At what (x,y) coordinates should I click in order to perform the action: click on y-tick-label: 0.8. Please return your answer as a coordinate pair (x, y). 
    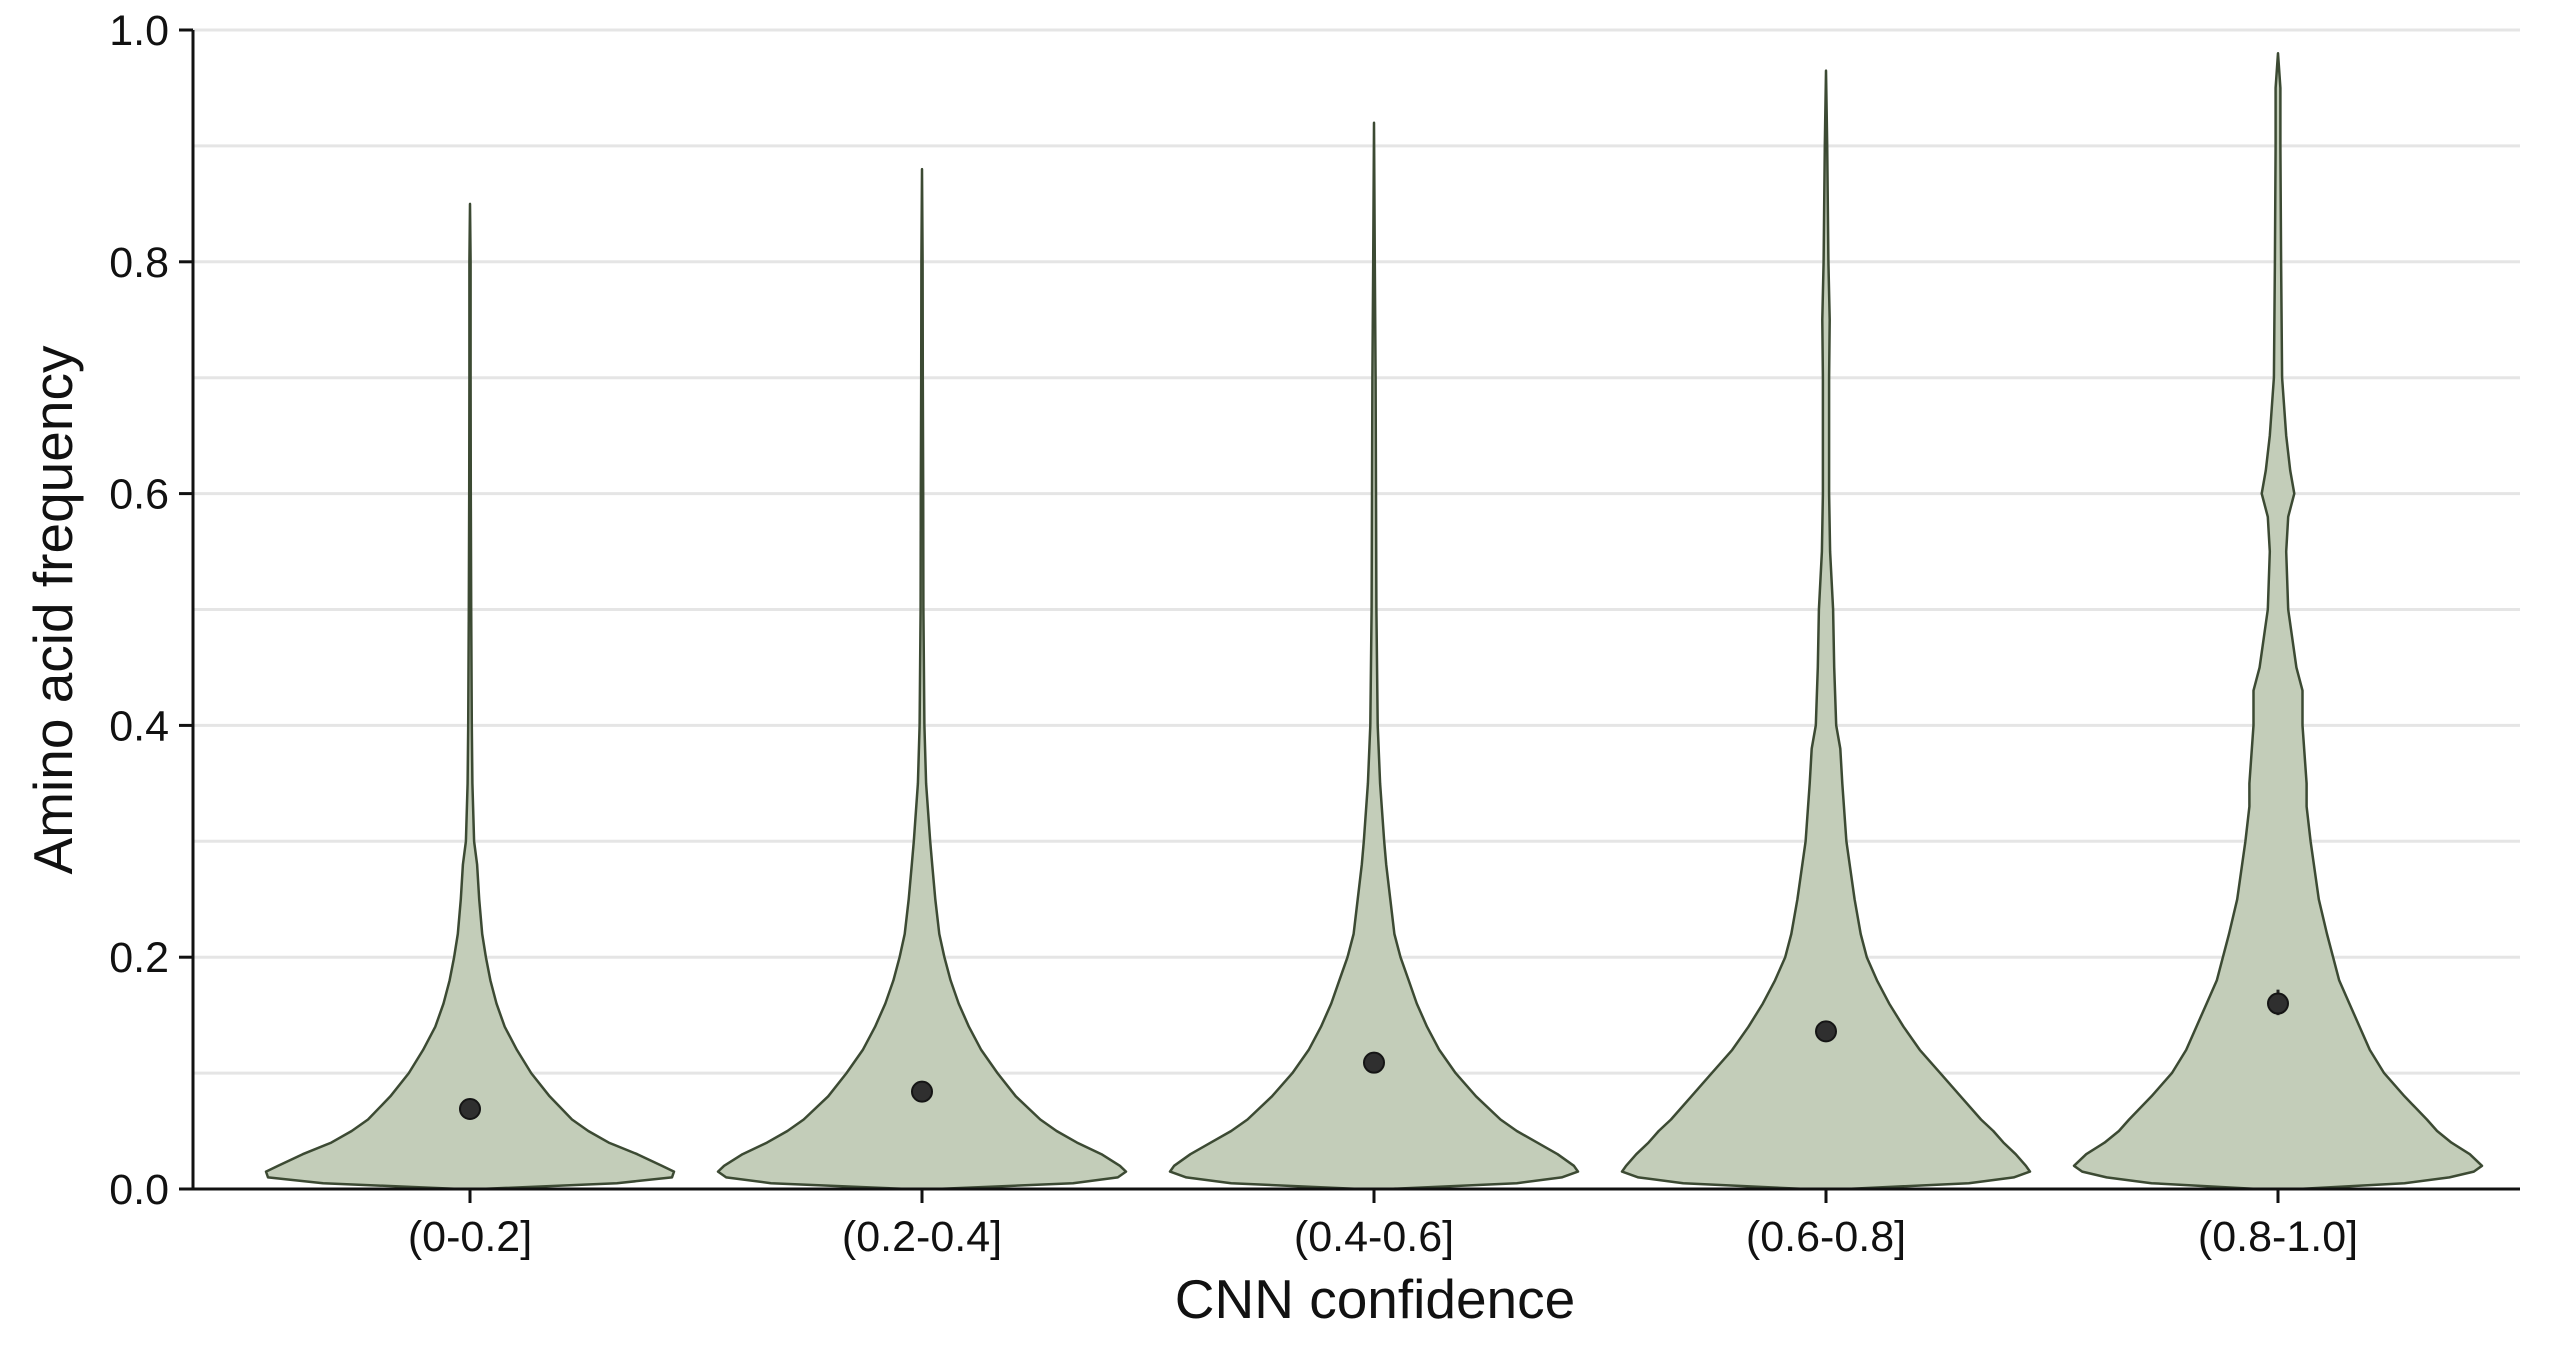
    Looking at the image, I should click on (139, 263).